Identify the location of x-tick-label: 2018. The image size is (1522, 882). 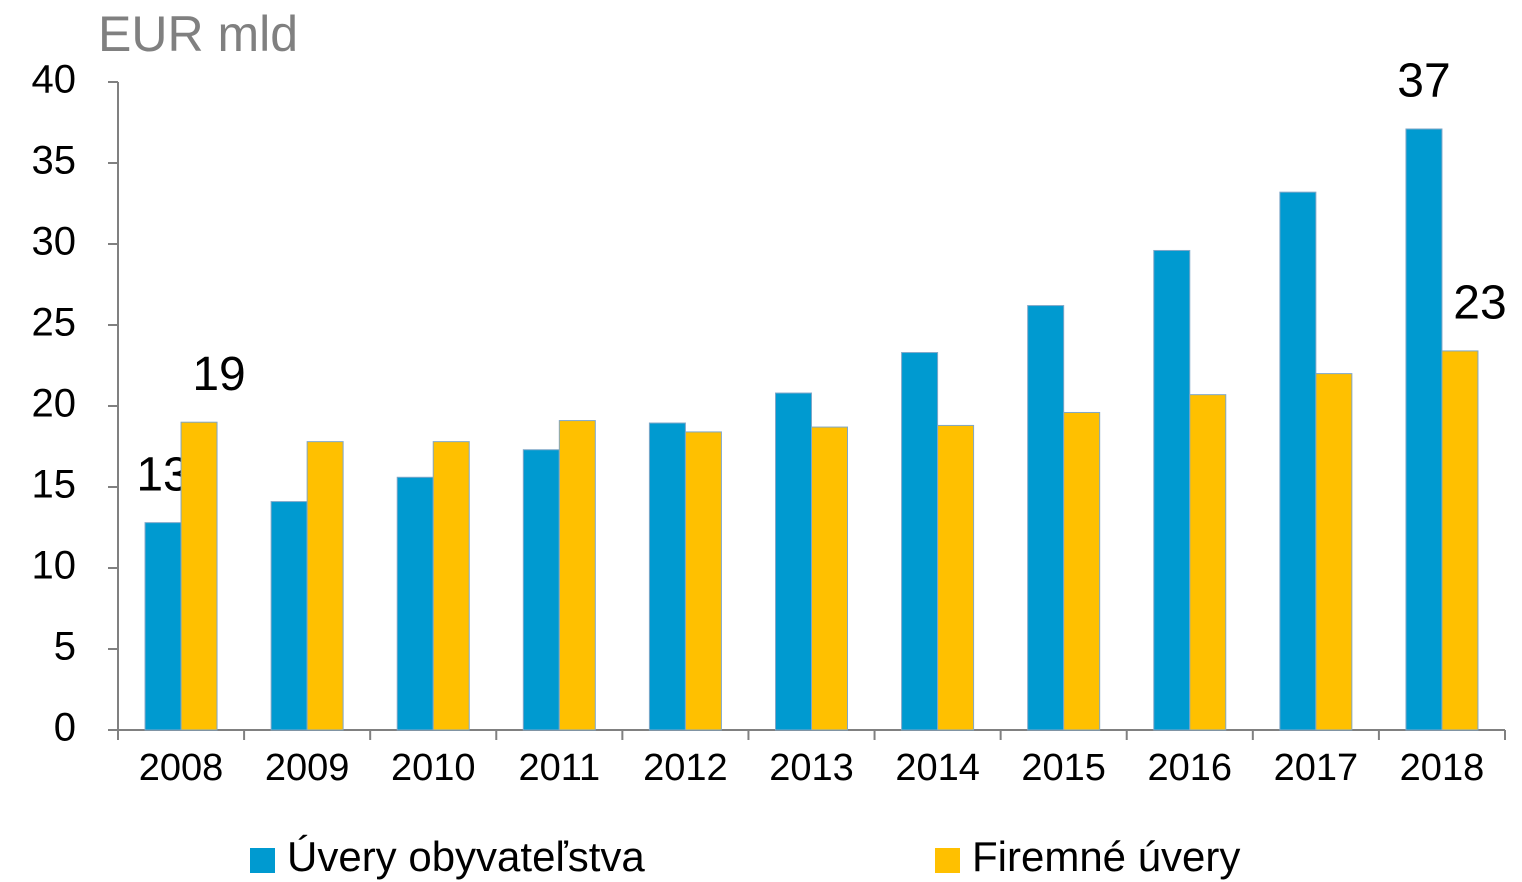
(1442, 768).